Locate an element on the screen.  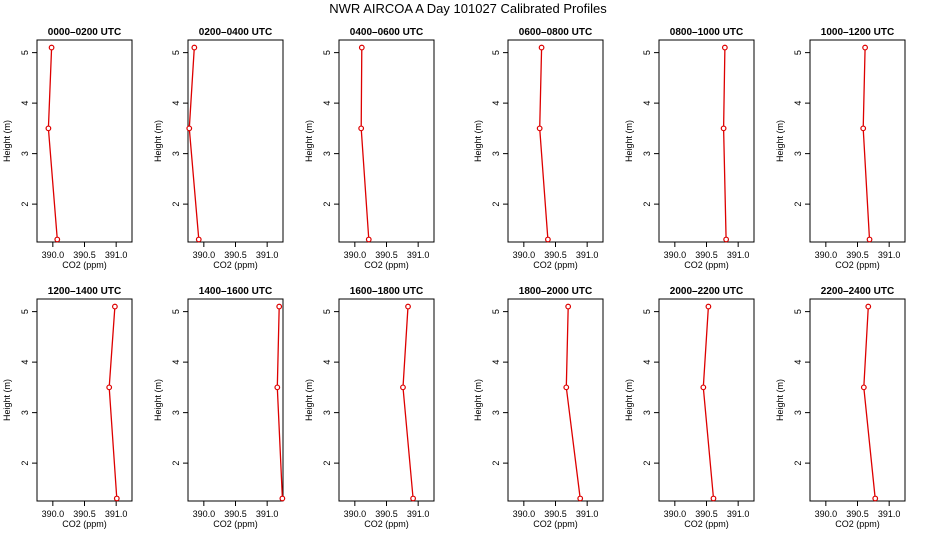
panel-title: 0600–0800 UTC is located at coordinates (555, 32).